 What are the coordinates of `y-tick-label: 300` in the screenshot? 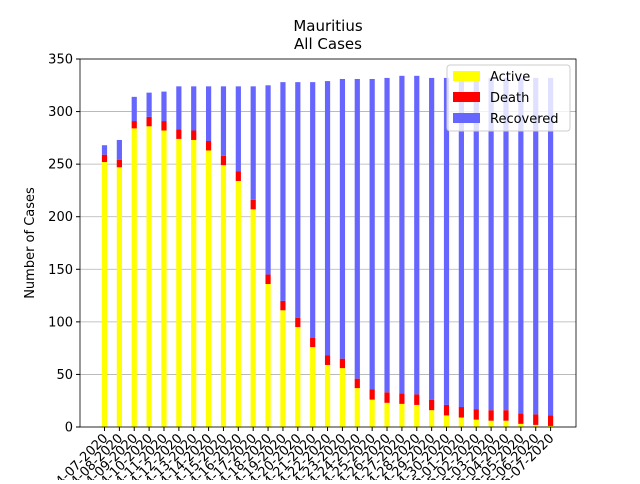 It's located at (60, 112).